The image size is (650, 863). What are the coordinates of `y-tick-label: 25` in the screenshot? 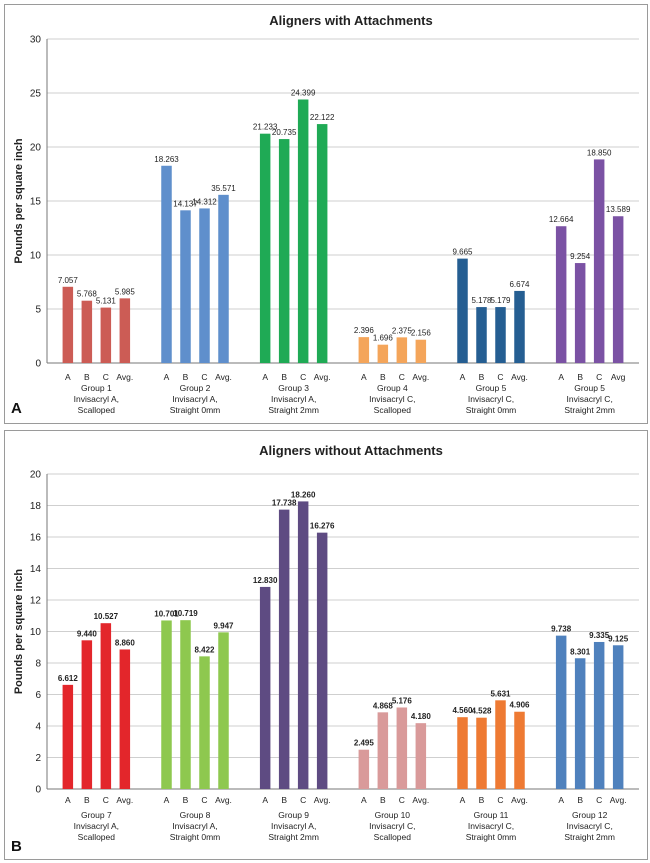 It's located at (36, 94).